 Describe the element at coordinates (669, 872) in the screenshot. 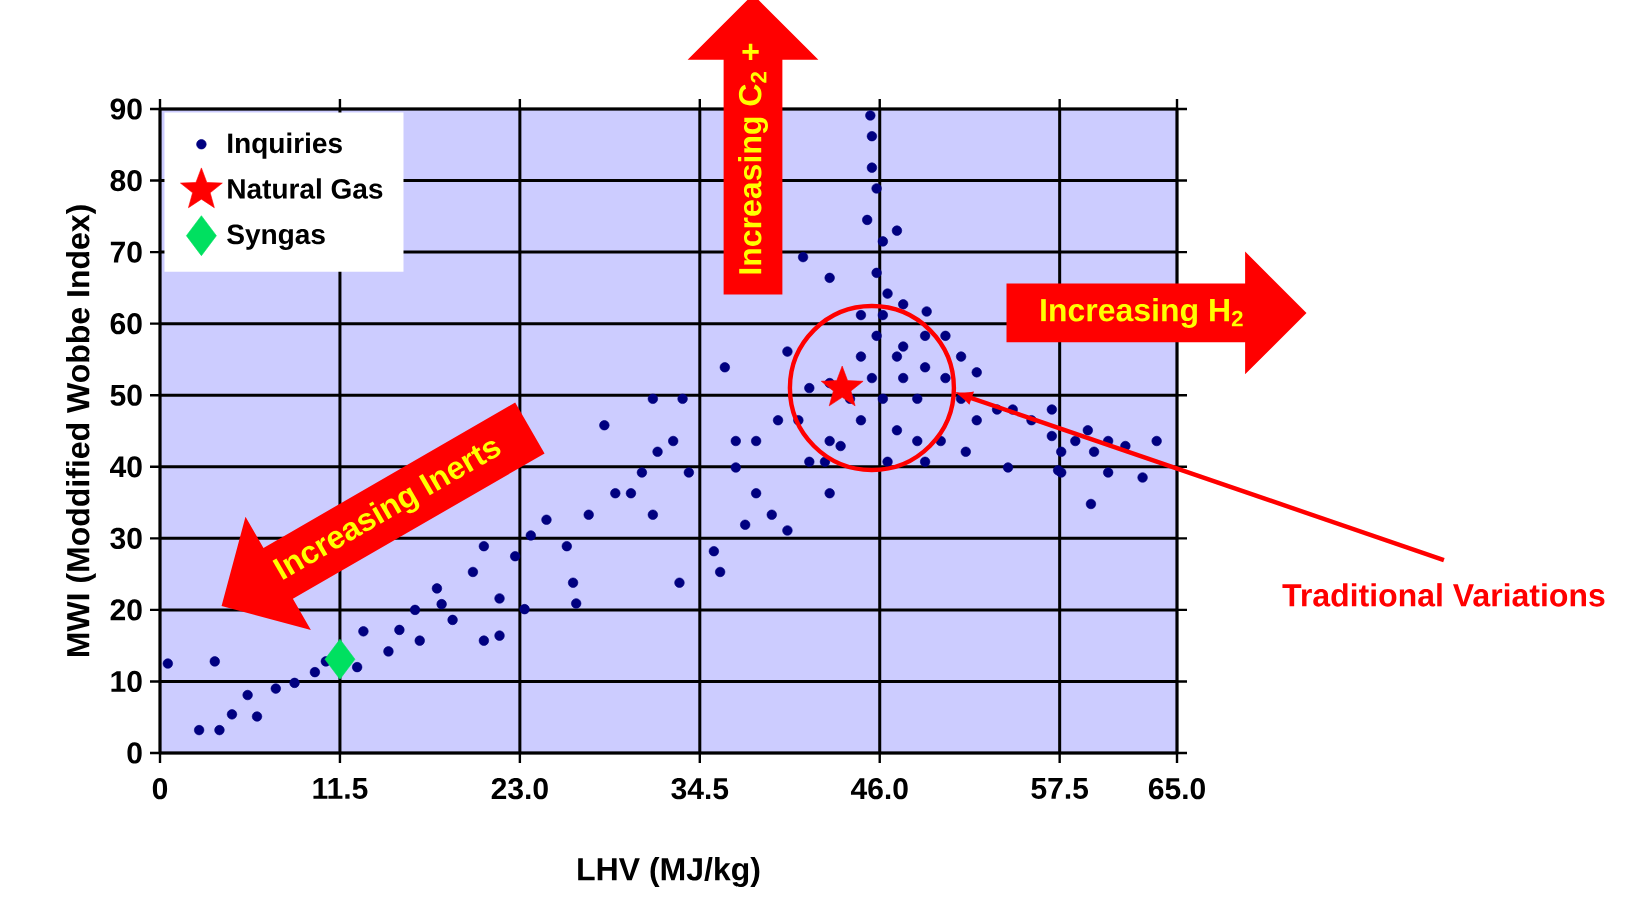

I see `x-axis-title: LHV (MJ/kg)` at that location.